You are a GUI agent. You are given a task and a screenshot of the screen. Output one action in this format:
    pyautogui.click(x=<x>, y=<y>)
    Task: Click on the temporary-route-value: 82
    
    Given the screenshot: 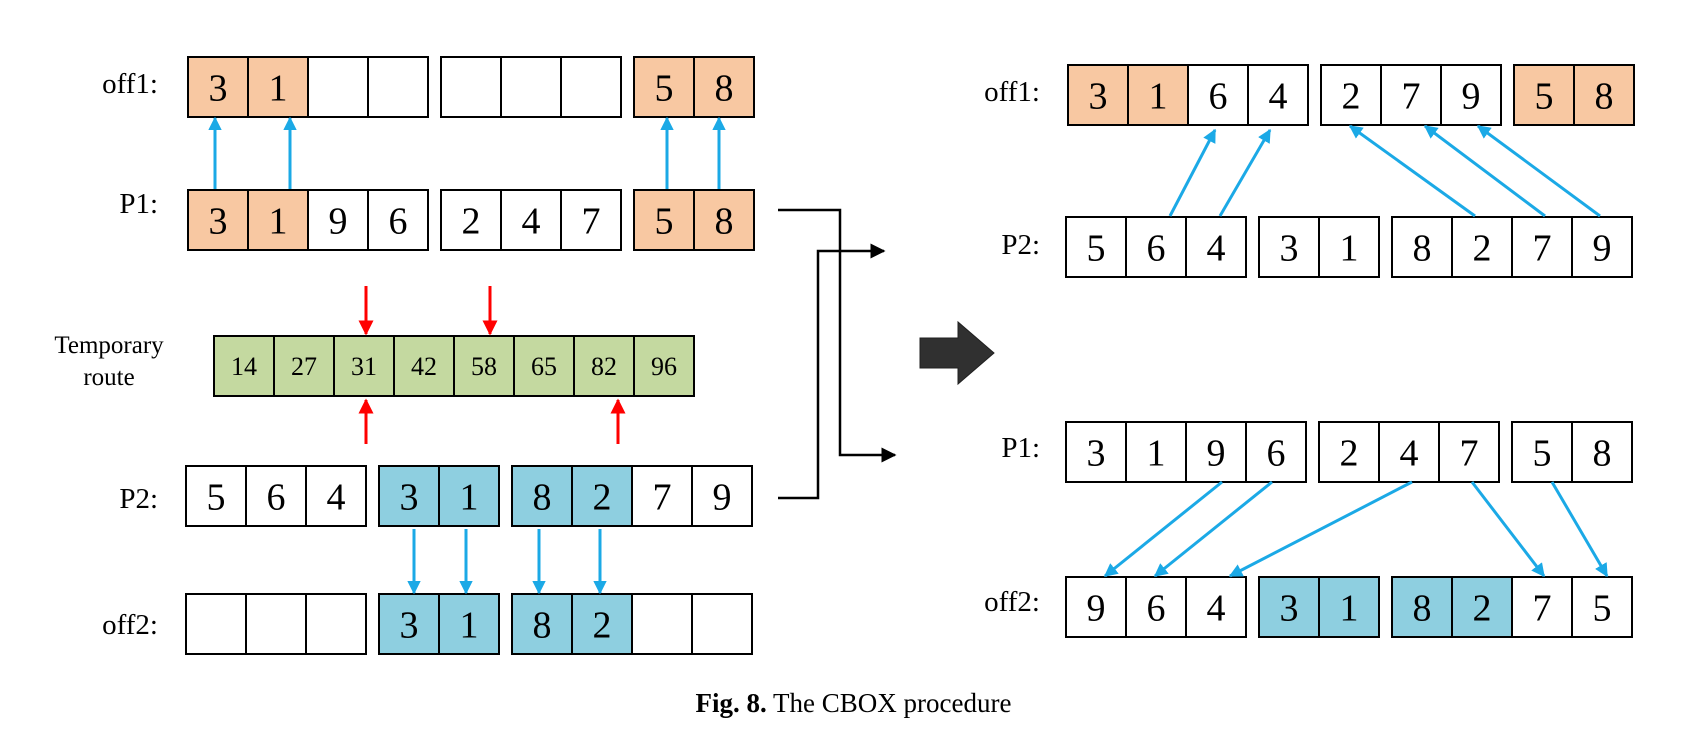 What is the action you would take?
    pyautogui.click(x=604, y=366)
    